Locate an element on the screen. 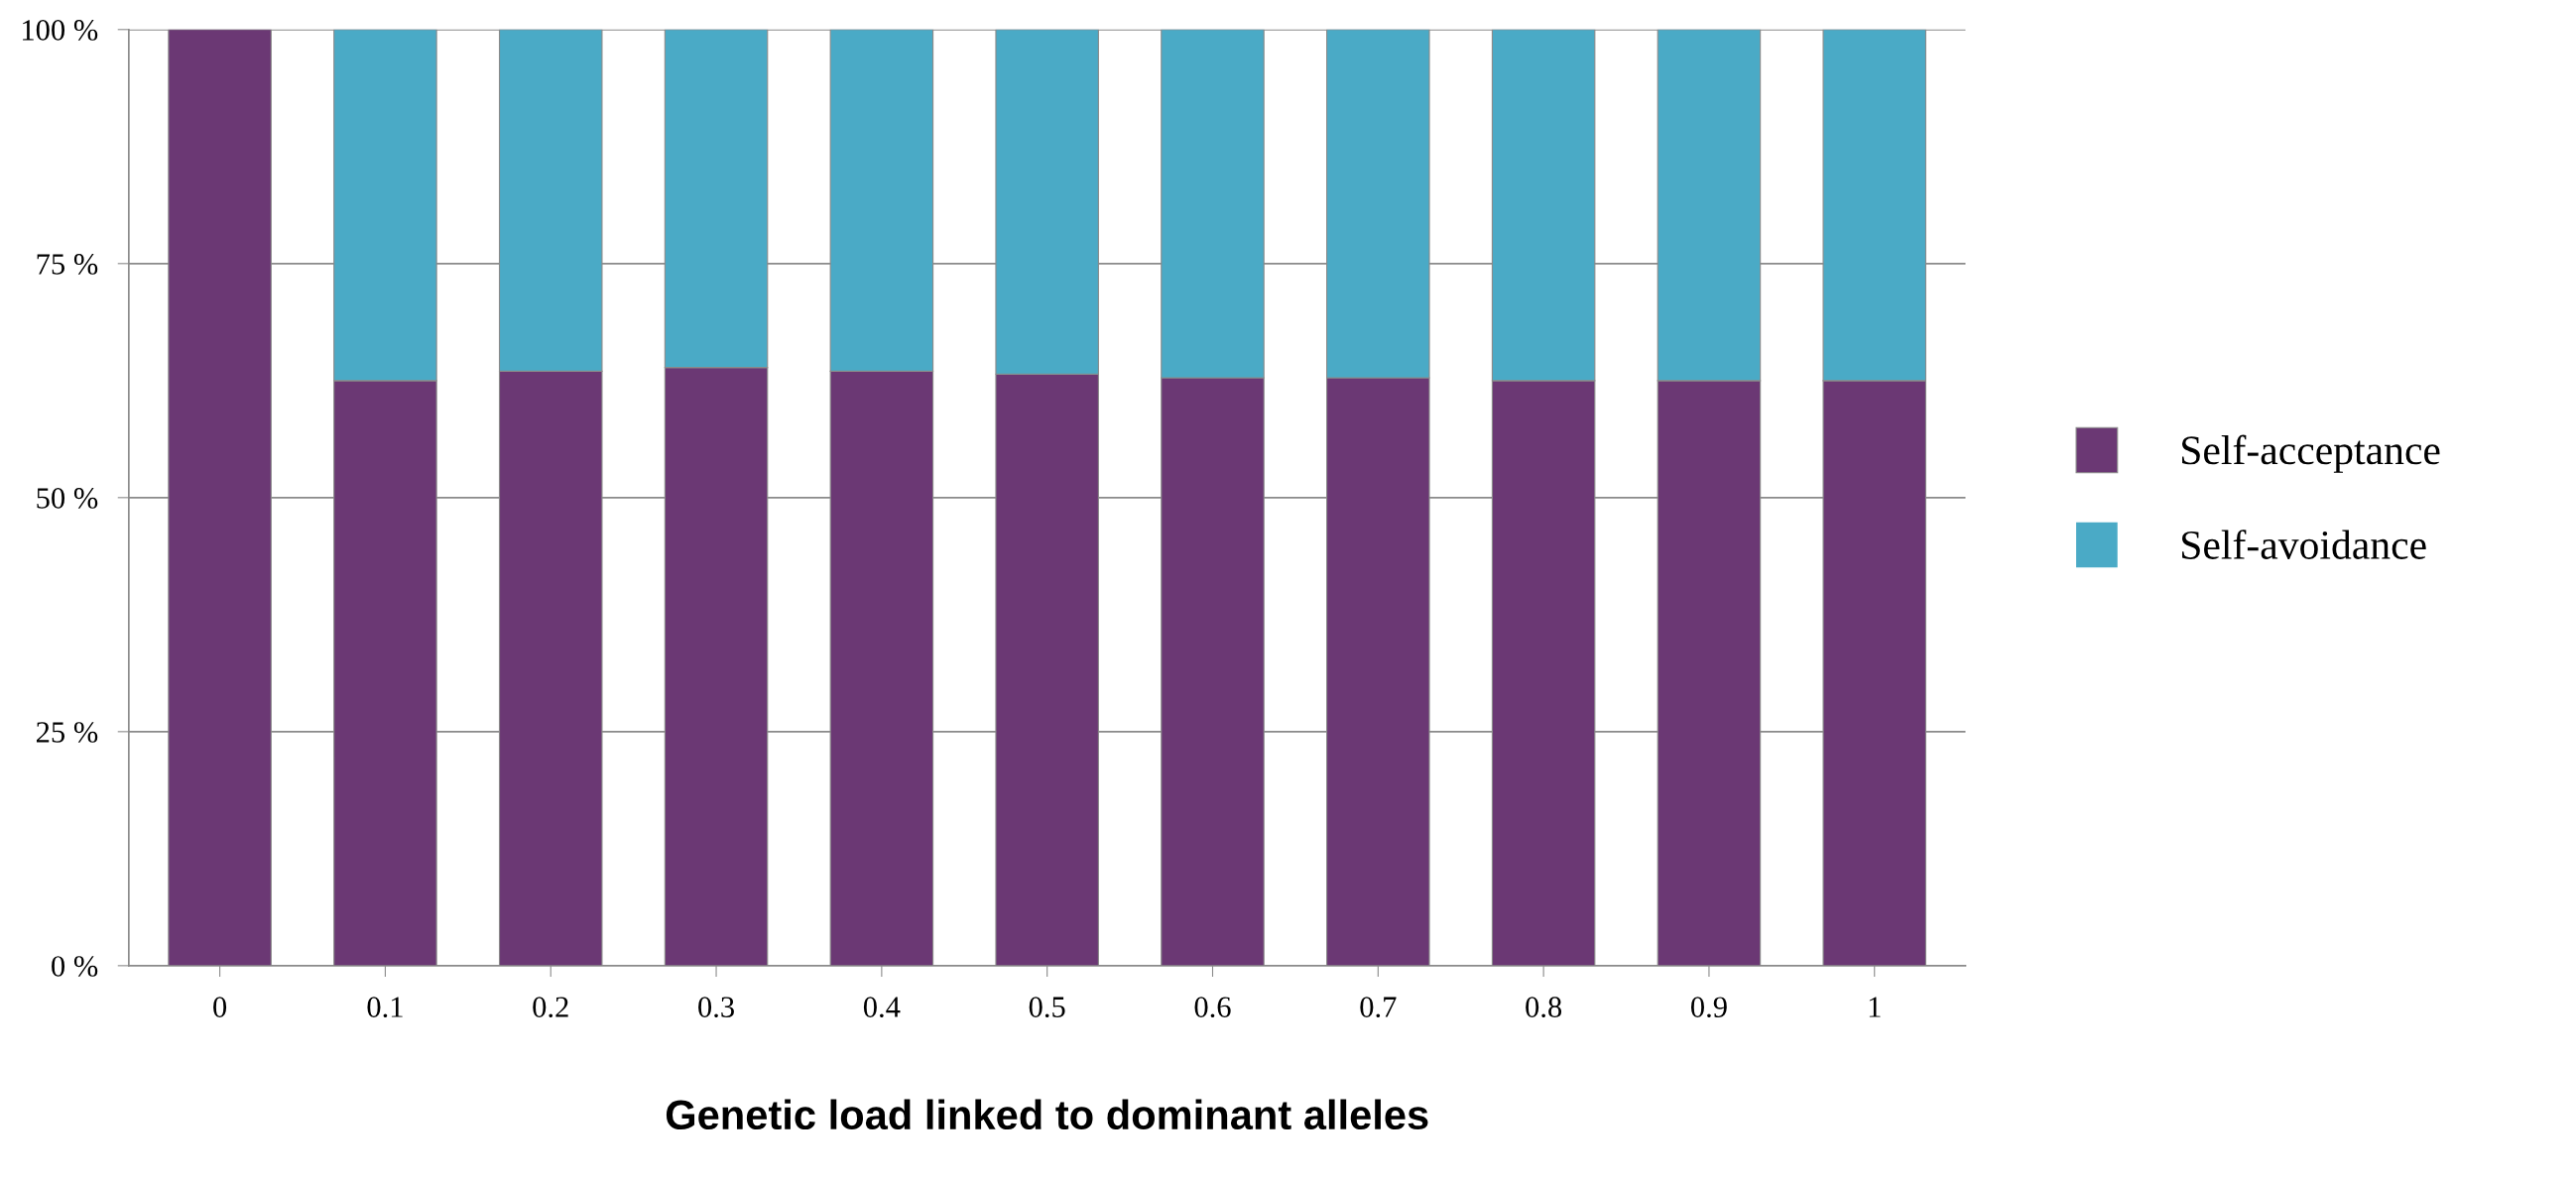  x-tick-label: 0 is located at coordinates (220, 1007).